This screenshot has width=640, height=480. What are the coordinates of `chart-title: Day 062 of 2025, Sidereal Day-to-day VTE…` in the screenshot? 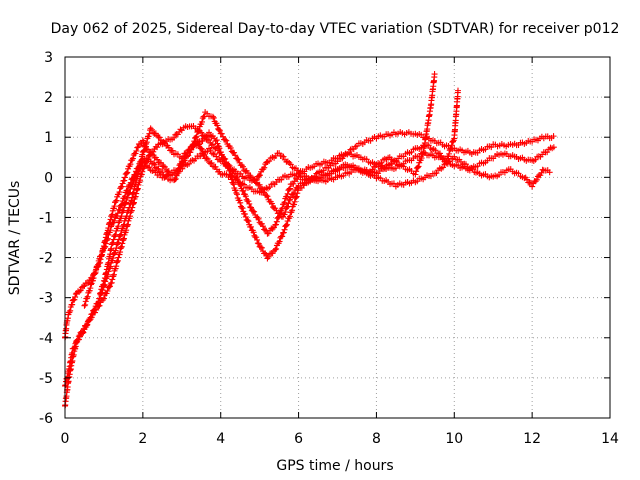 It's located at (335, 29).